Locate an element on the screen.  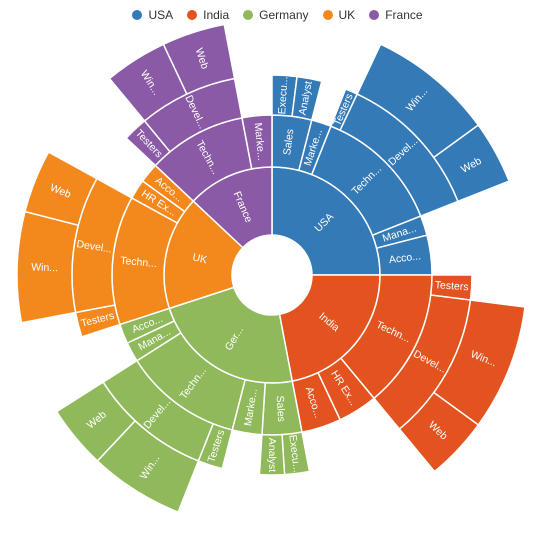
legend-item-usa: USA is located at coordinates (152, 15).